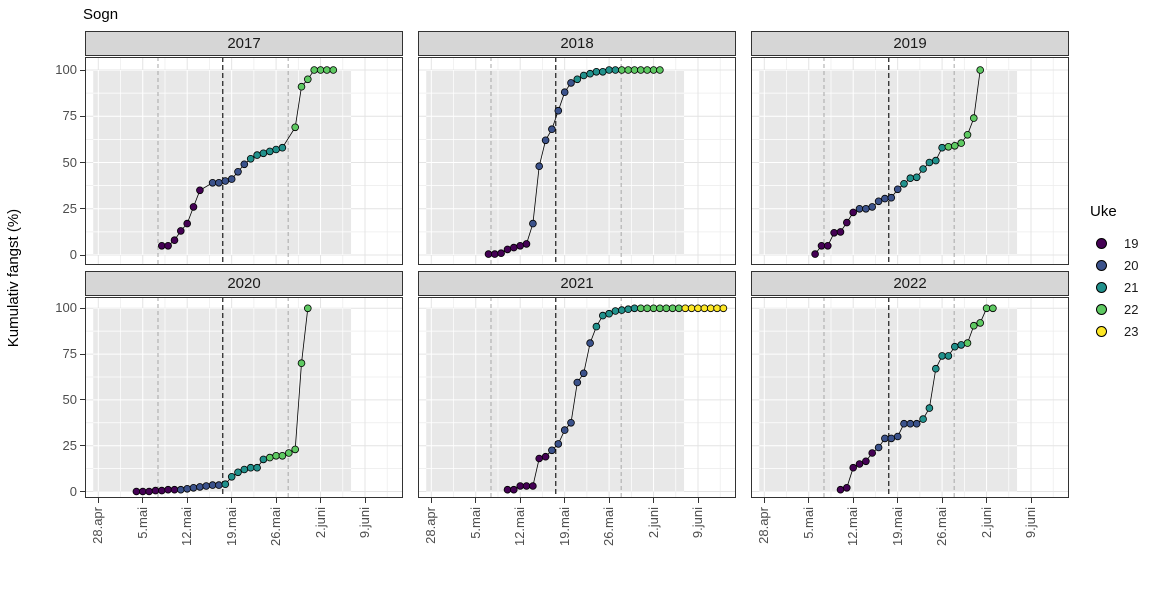 This screenshot has height=603, width=1154. I want to click on panel-border, so click(577, 161).